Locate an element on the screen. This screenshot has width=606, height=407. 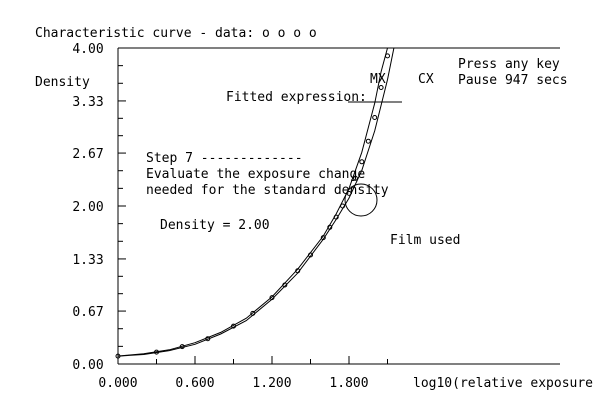
series-label-mx: MX is located at coordinates (378, 79).